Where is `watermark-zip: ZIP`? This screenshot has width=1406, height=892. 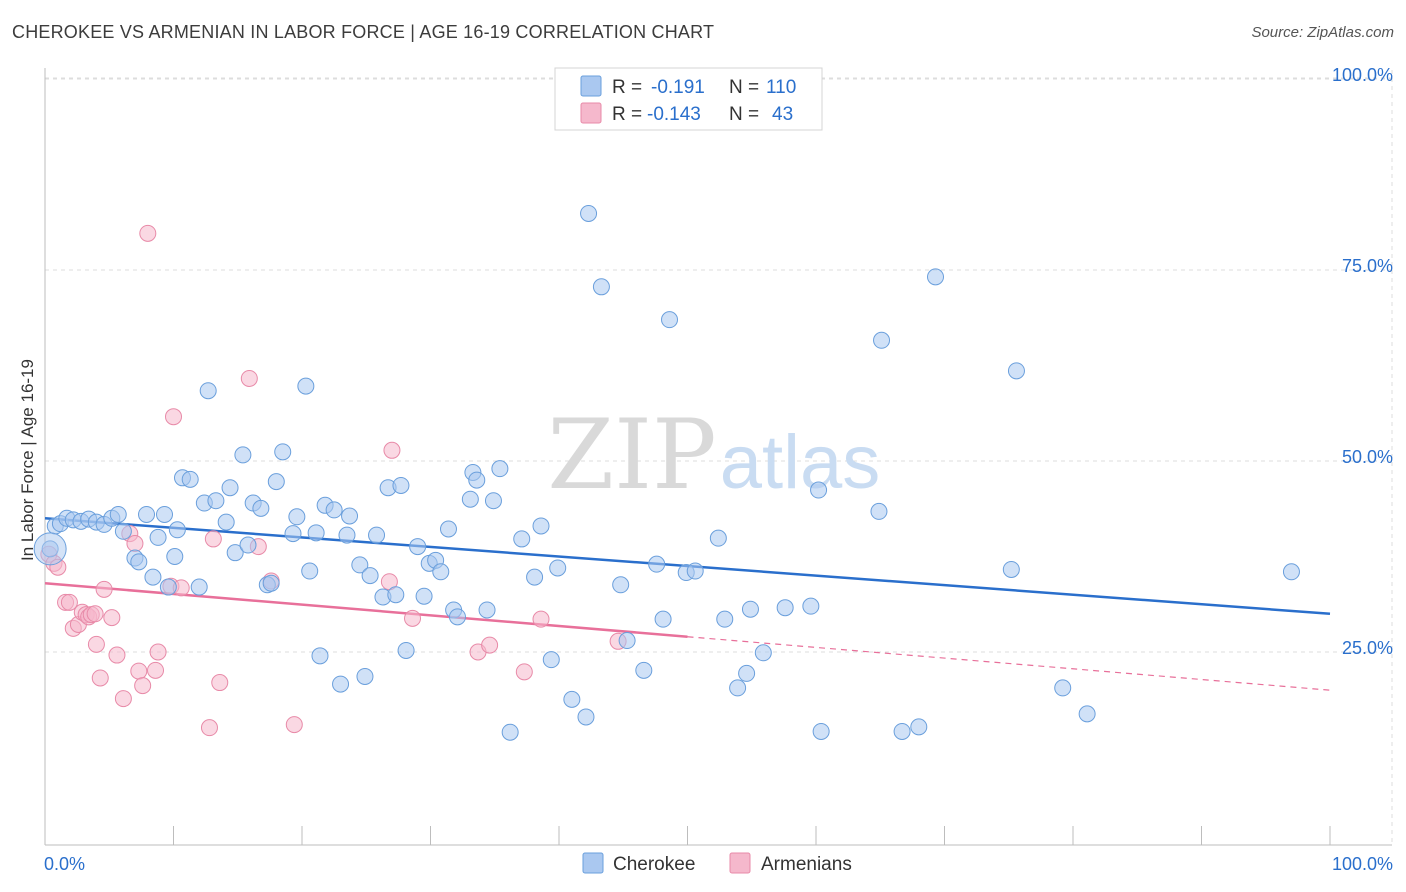
watermark-zip: ZIP is located at coordinates (631, 455).